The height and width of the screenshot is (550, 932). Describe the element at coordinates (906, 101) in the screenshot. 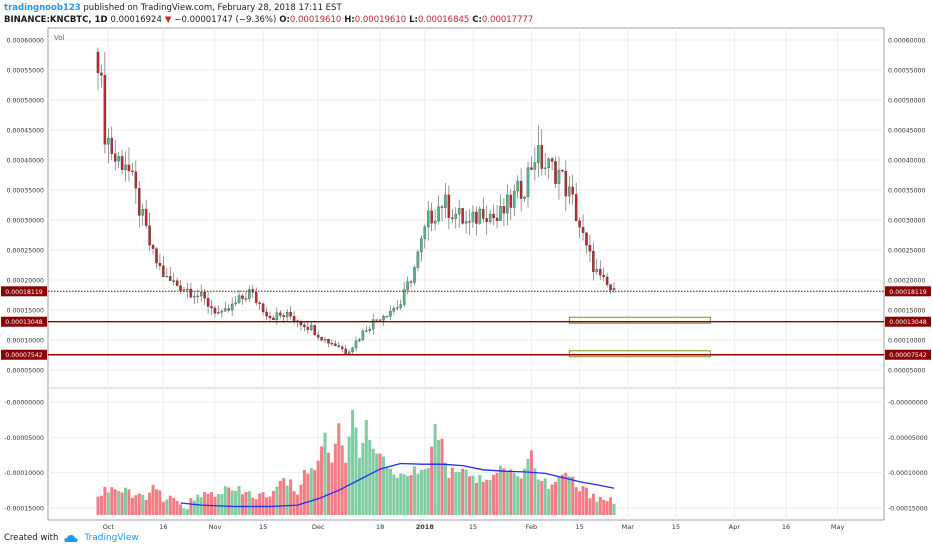

I see `price-tick-right: 0.00050000` at that location.